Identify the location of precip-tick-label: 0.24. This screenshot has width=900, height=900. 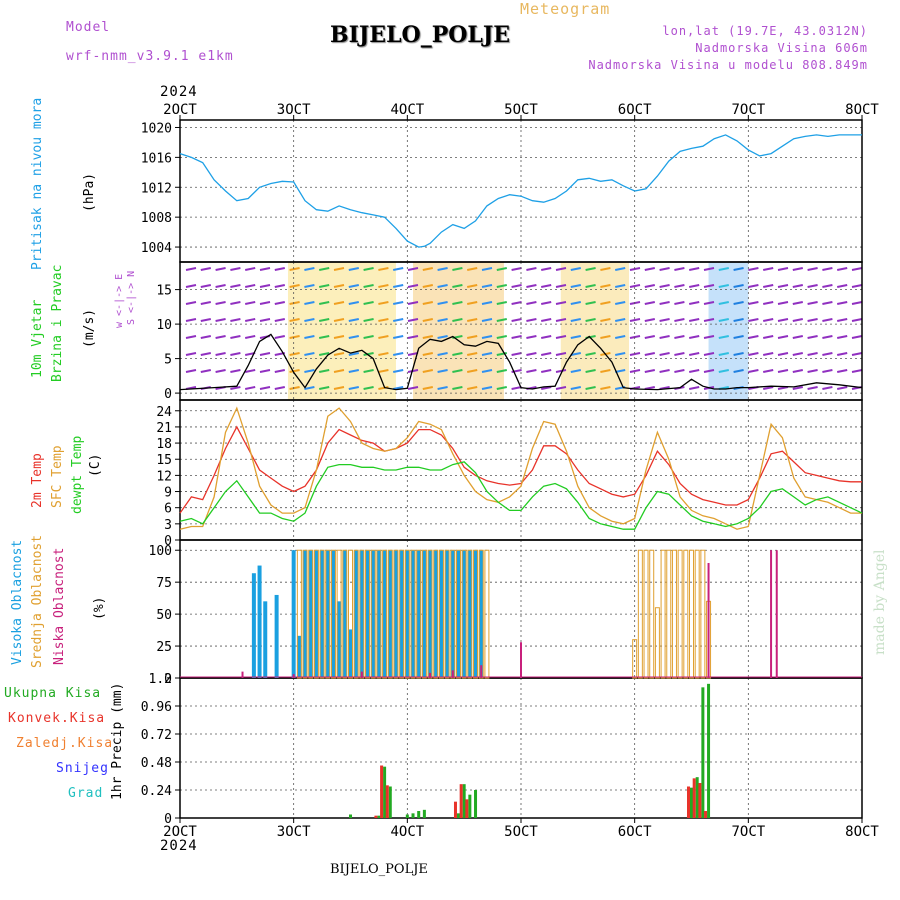
(156, 791).